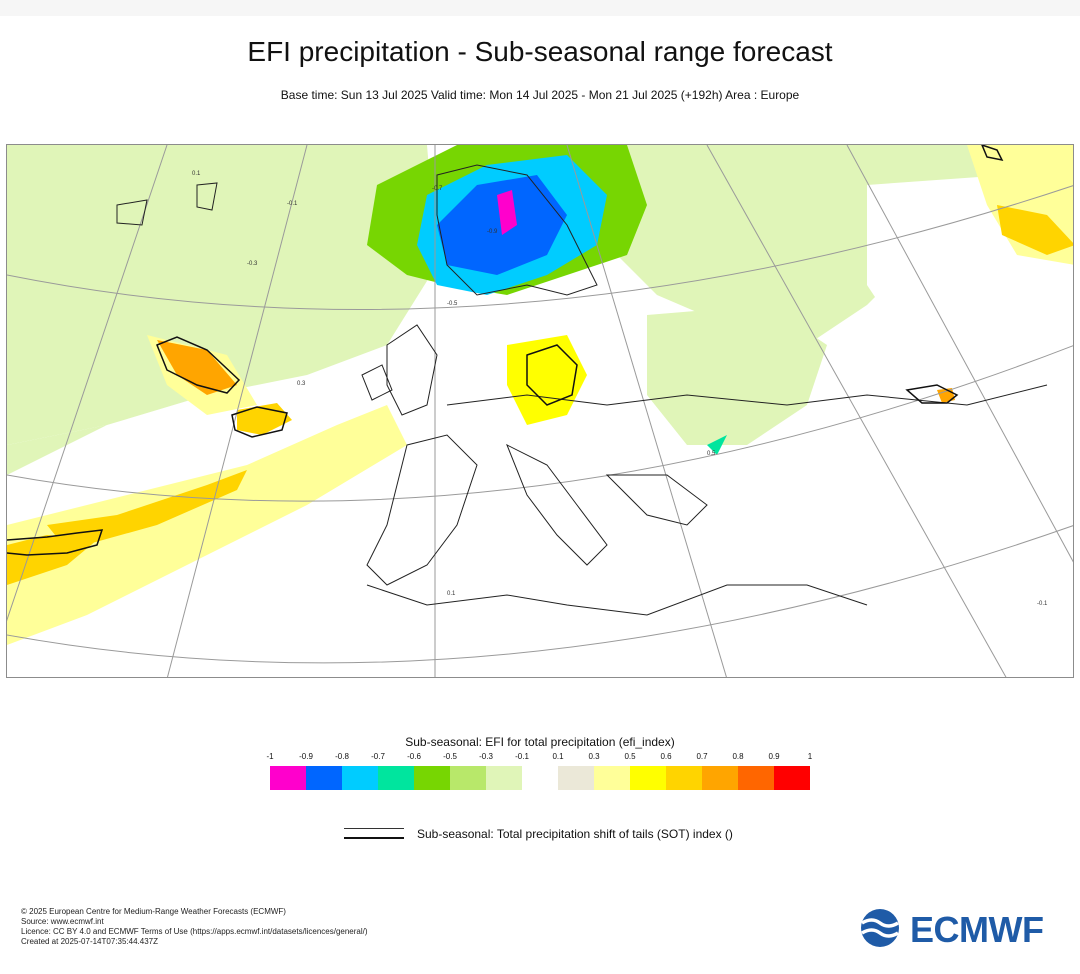 This screenshot has height=974, width=1080. What do you see at coordinates (522, 756) in the screenshot?
I see `legend-tick: -0.1` at bounding box center [522, 756].